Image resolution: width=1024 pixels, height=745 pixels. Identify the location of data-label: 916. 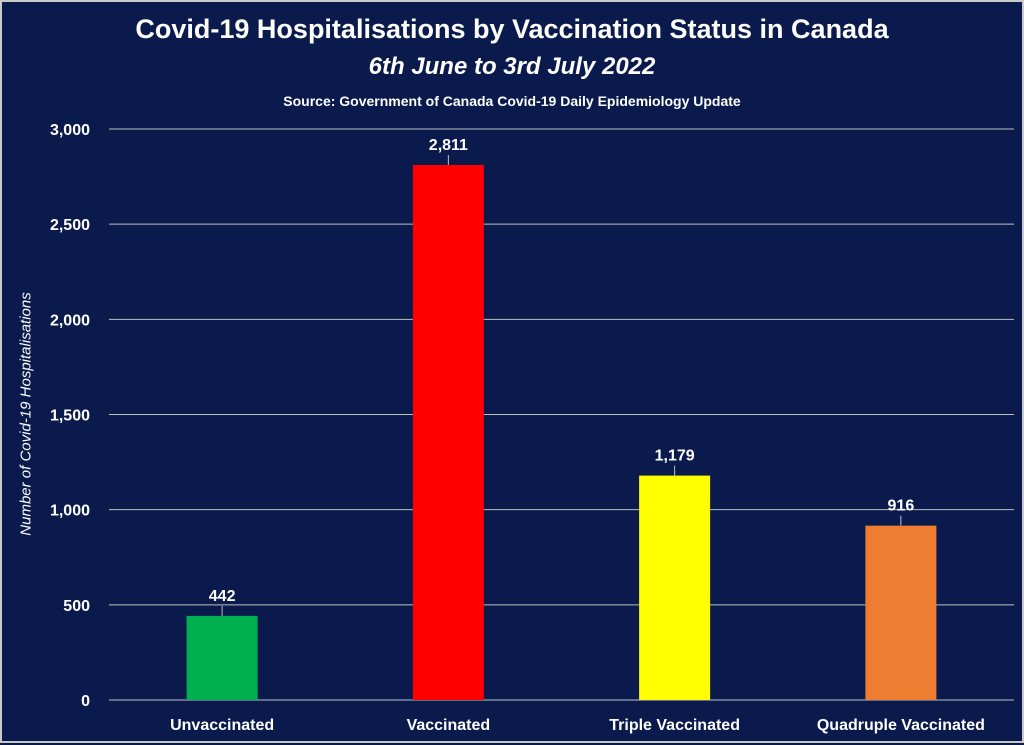
(901, 506).